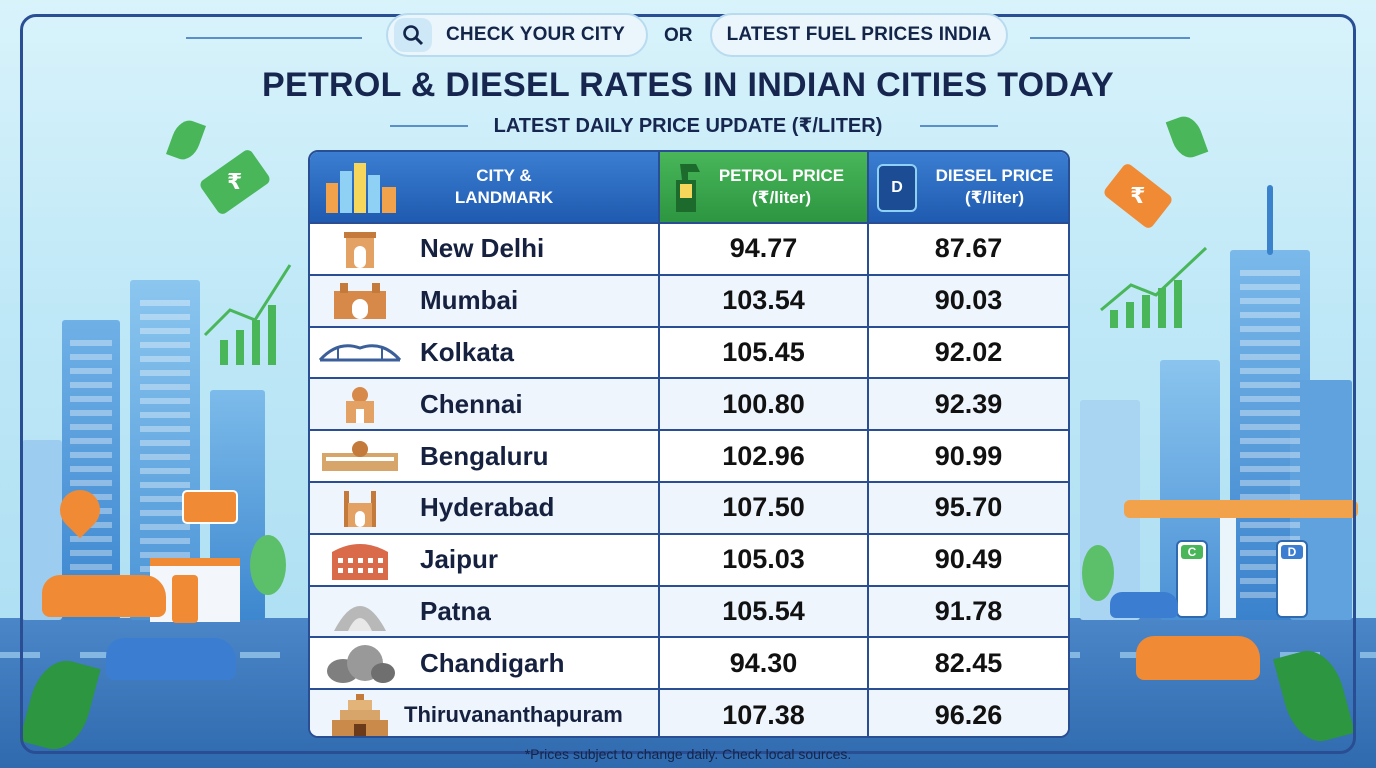  What do you see at coordinates (967, 404) in the screenshot?
I see `diesel-price: 92.39` at bounding box center [967, 404].